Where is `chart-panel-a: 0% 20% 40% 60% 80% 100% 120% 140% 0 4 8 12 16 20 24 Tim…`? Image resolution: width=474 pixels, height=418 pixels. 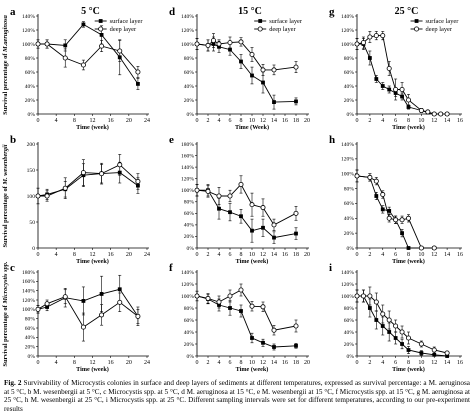 chart-panel-a: 0% 20% 40% 60% 80% 100% 120% 140% 0 4 8 12 16 20 24 Tim… is located at coordinates (76, 68).